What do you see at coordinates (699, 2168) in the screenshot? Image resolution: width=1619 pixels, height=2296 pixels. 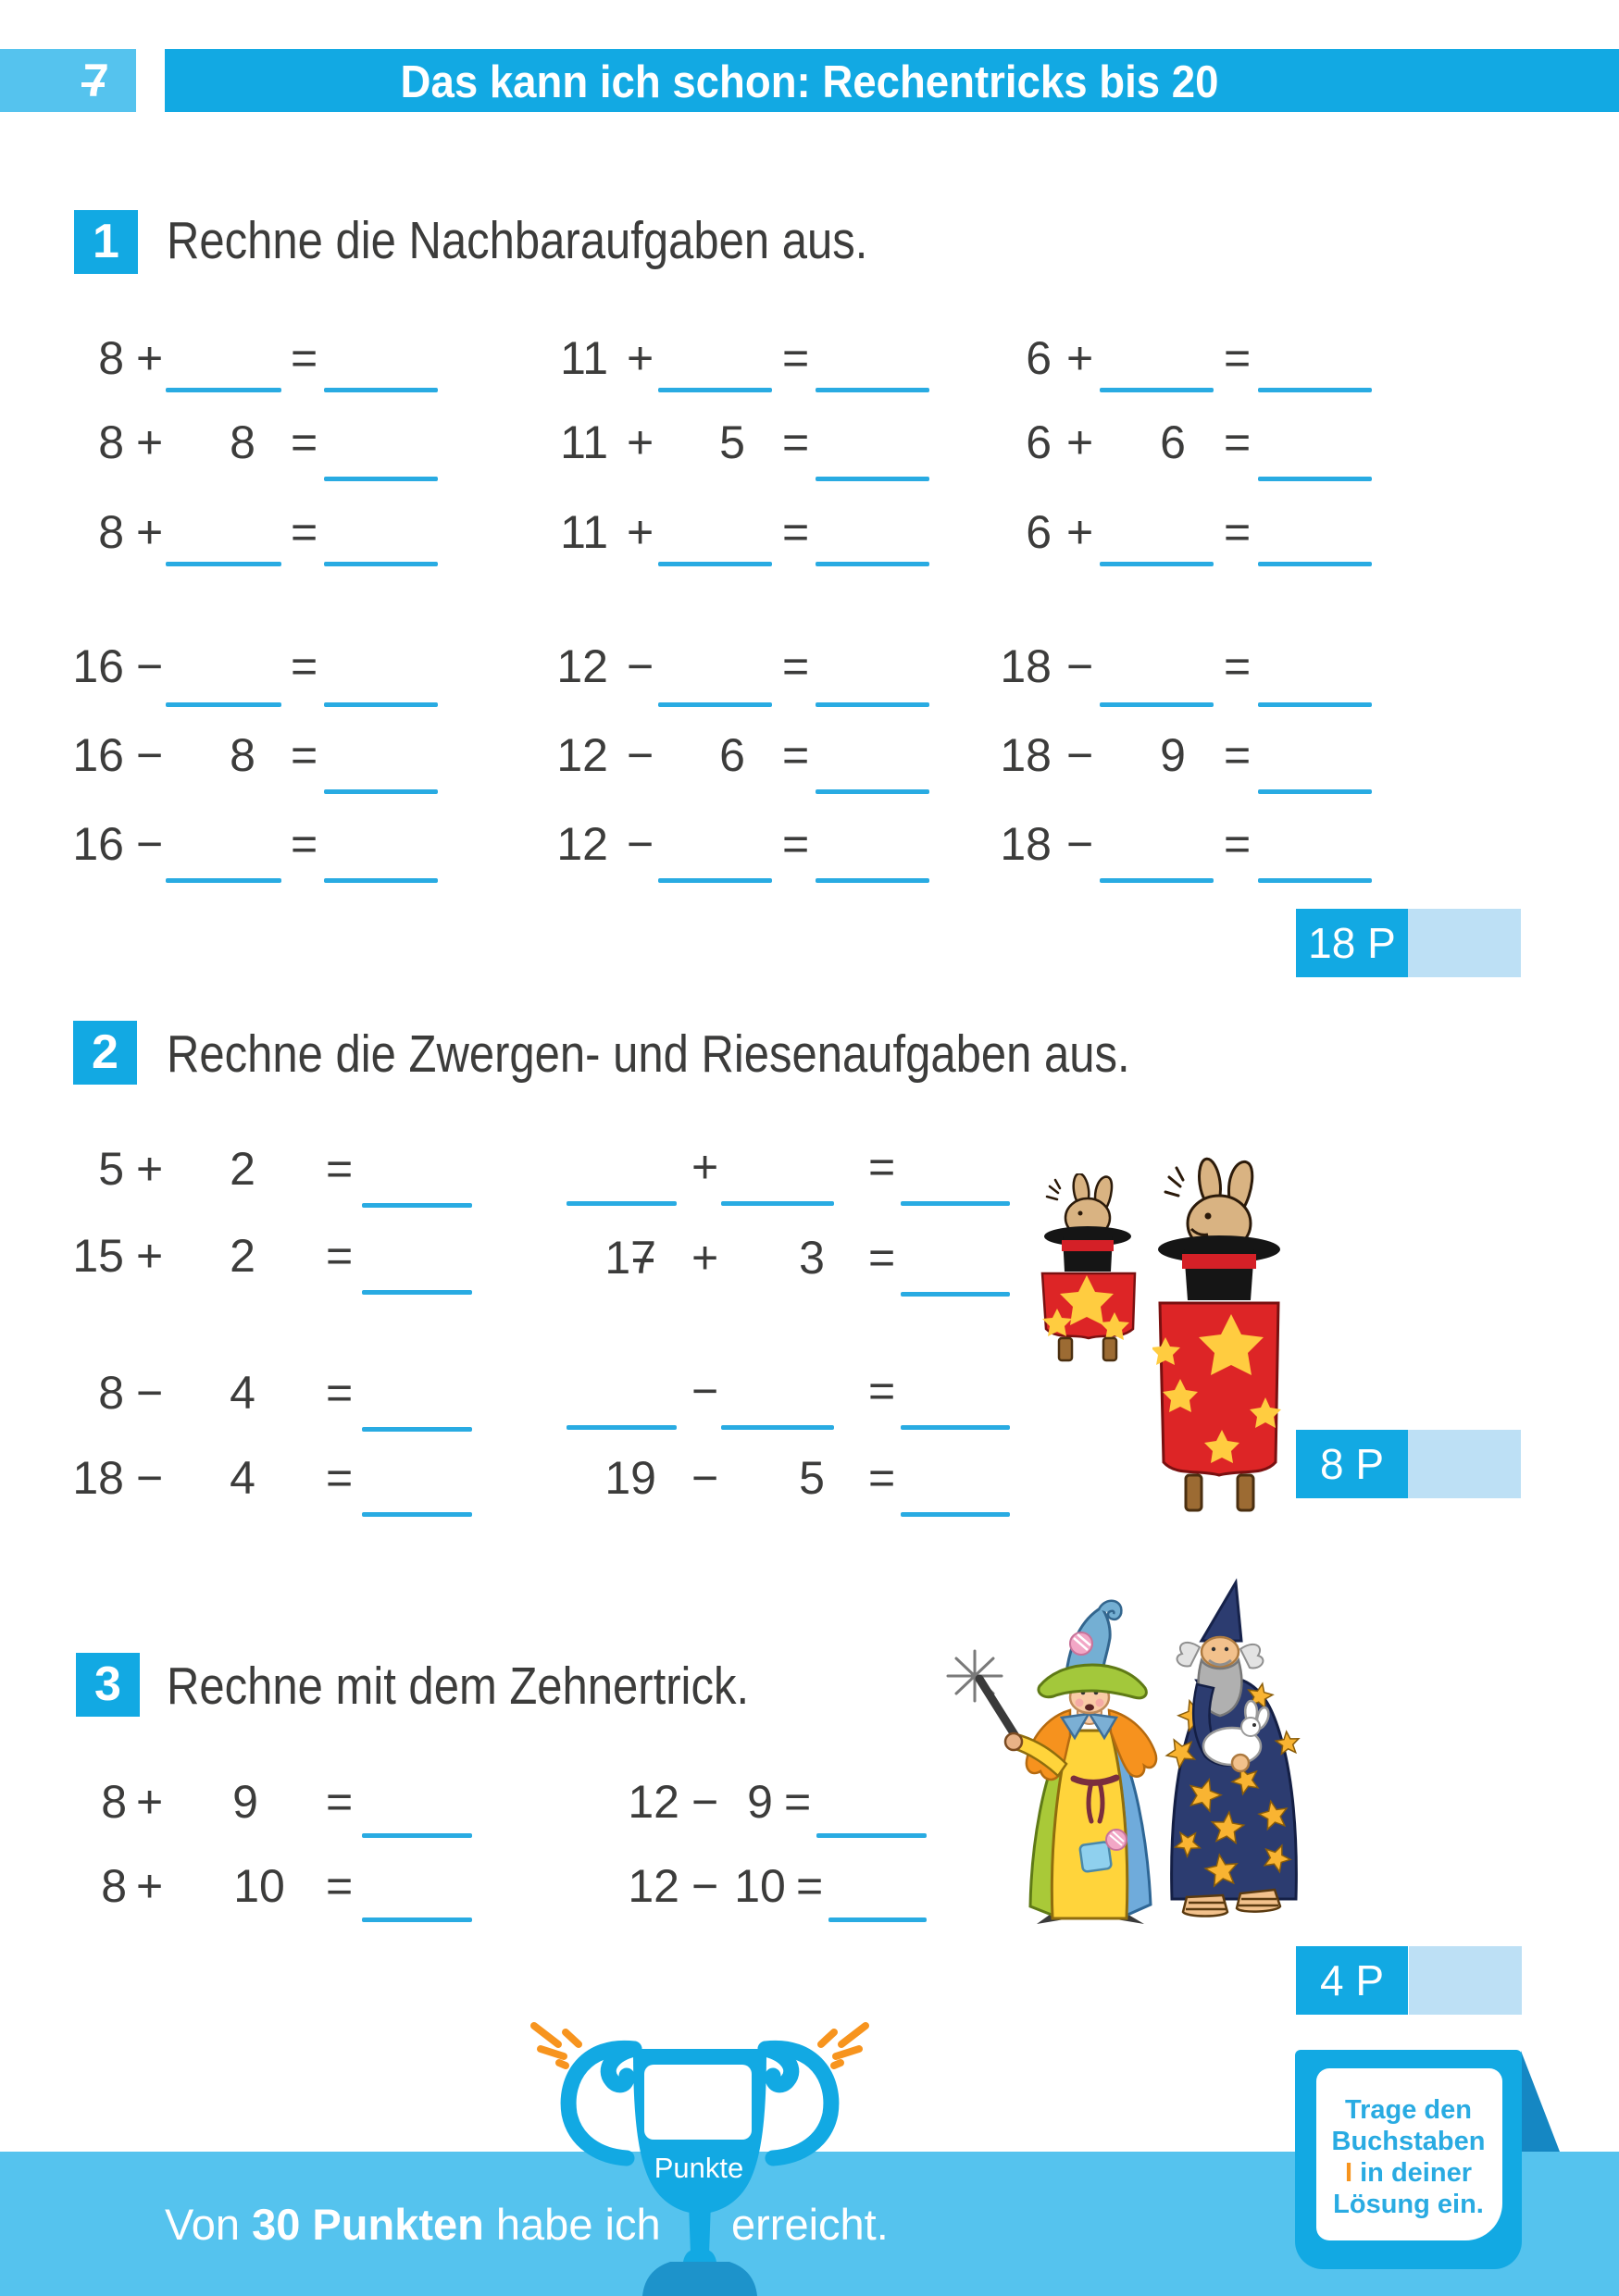 I see `svg-text: Punkte` at bounding box center [699, 2168].